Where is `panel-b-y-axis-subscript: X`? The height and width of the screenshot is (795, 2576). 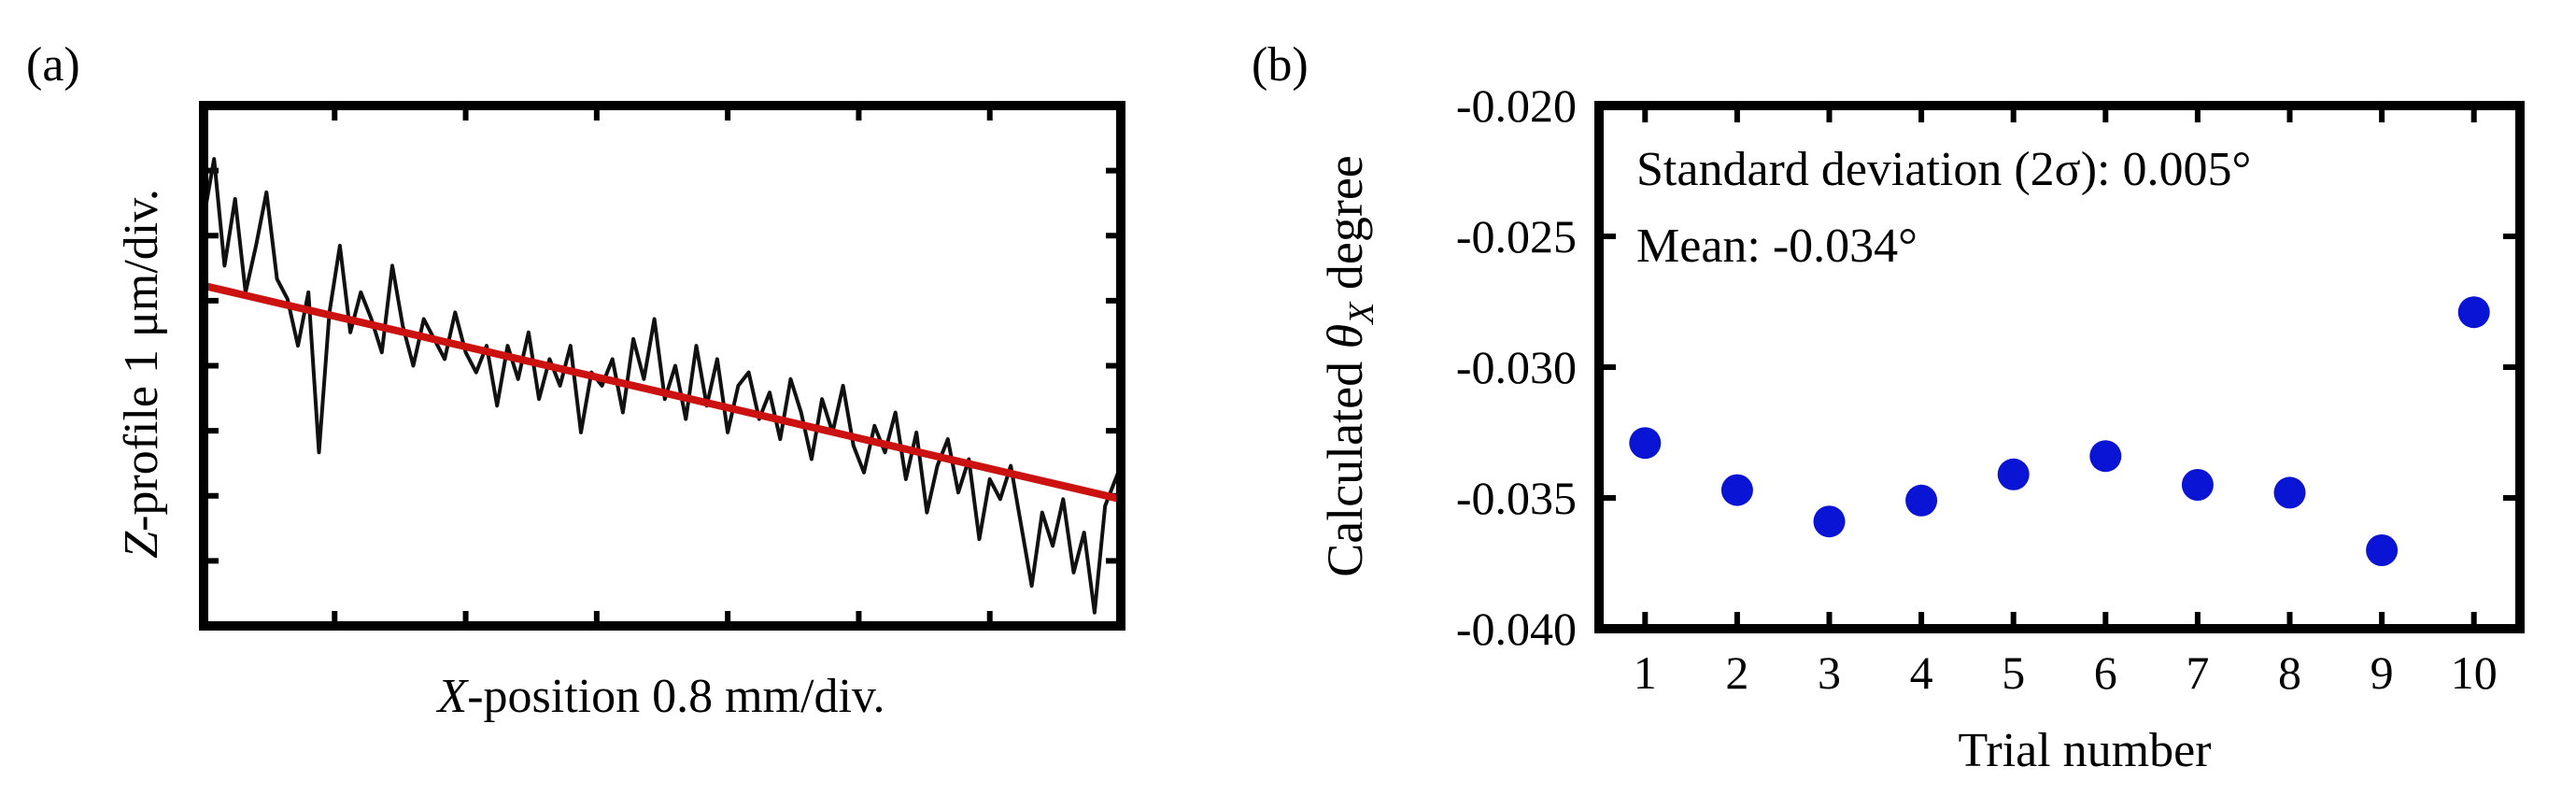
panel-b-y-axis-subscript: X is located at coordinates (1361, 313).